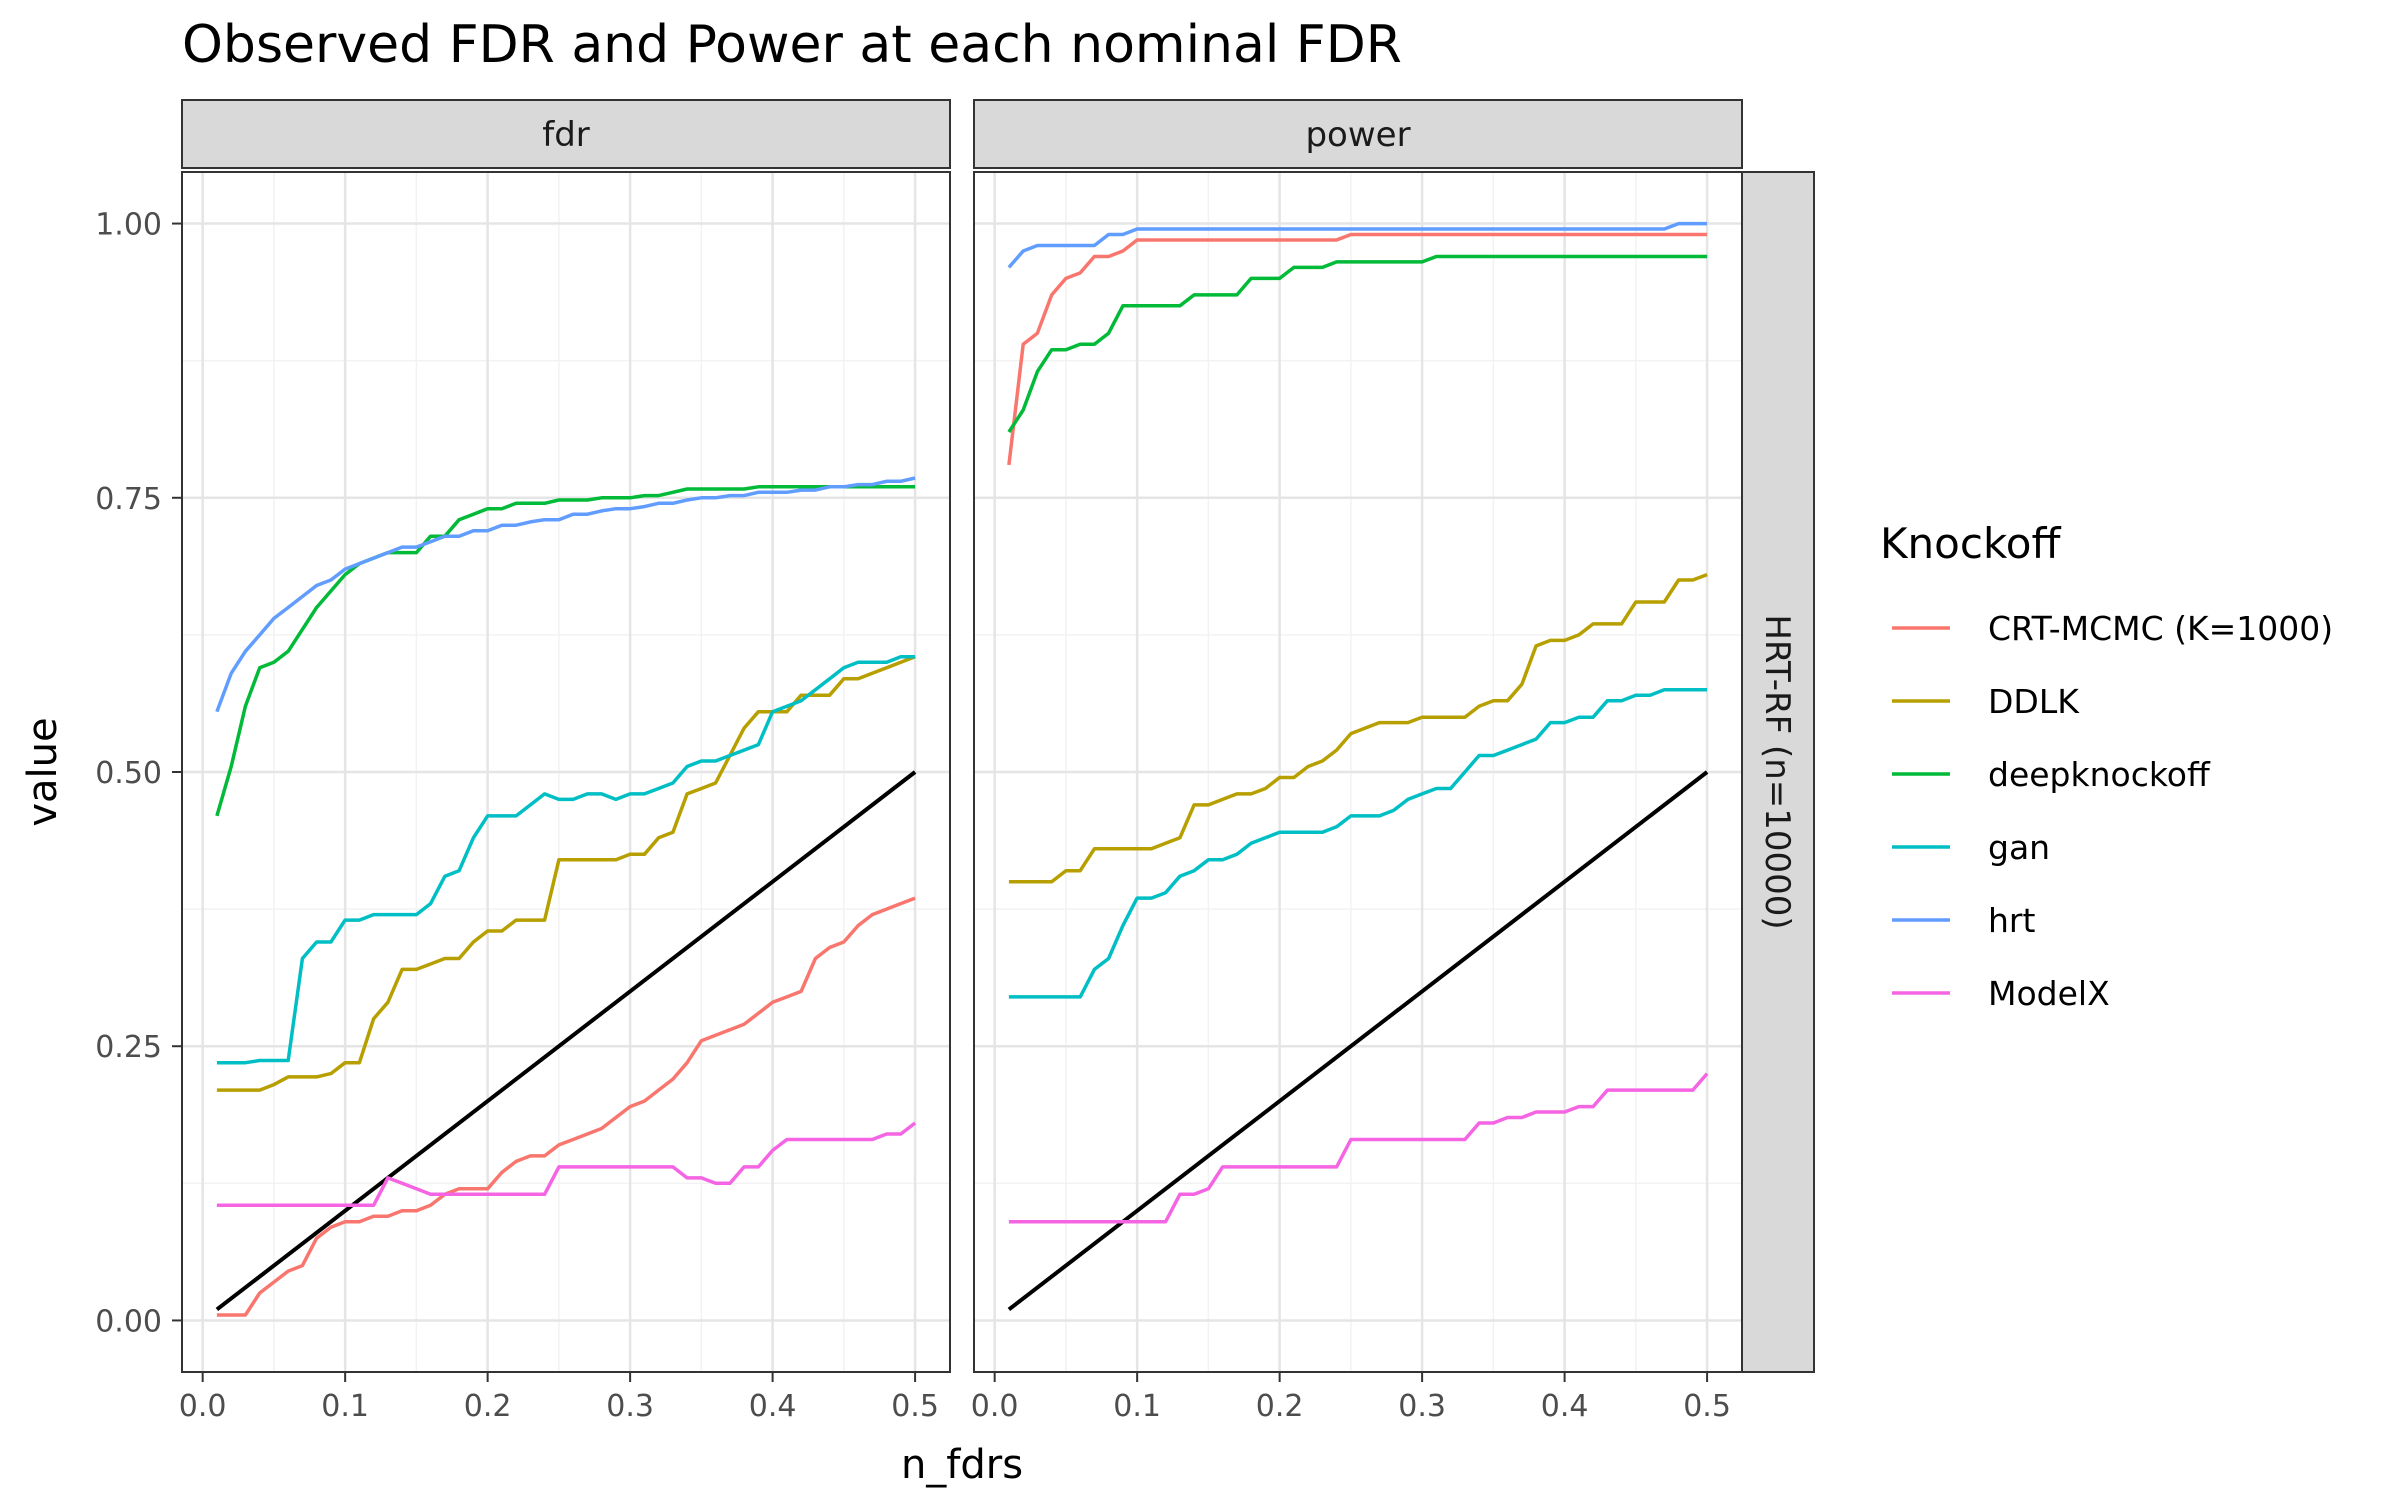 This screenshot has width=2400, height=1500. Describe the element at coordinates (128, 499) in the screenshot. I see `y-tick-label: 0.75` at that location.